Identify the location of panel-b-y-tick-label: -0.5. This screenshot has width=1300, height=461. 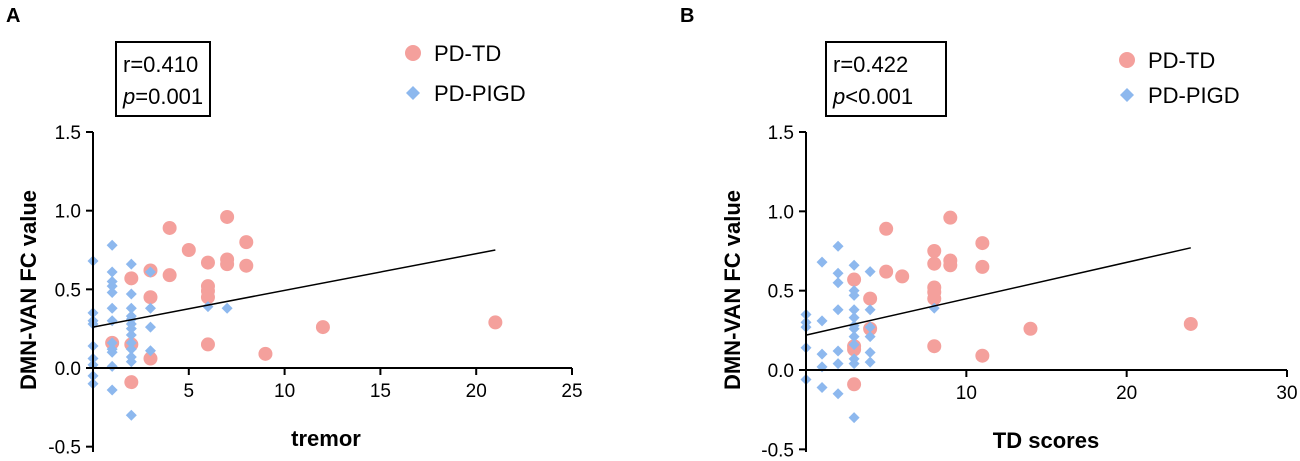
(777, 450).